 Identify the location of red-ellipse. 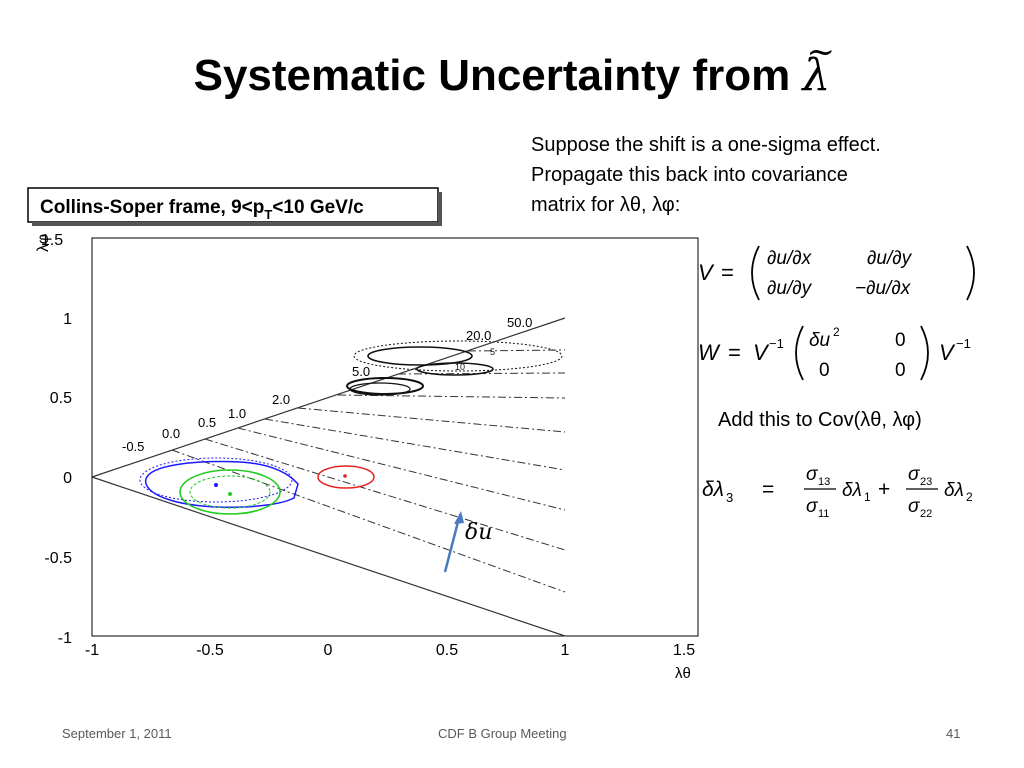
(346, 477).